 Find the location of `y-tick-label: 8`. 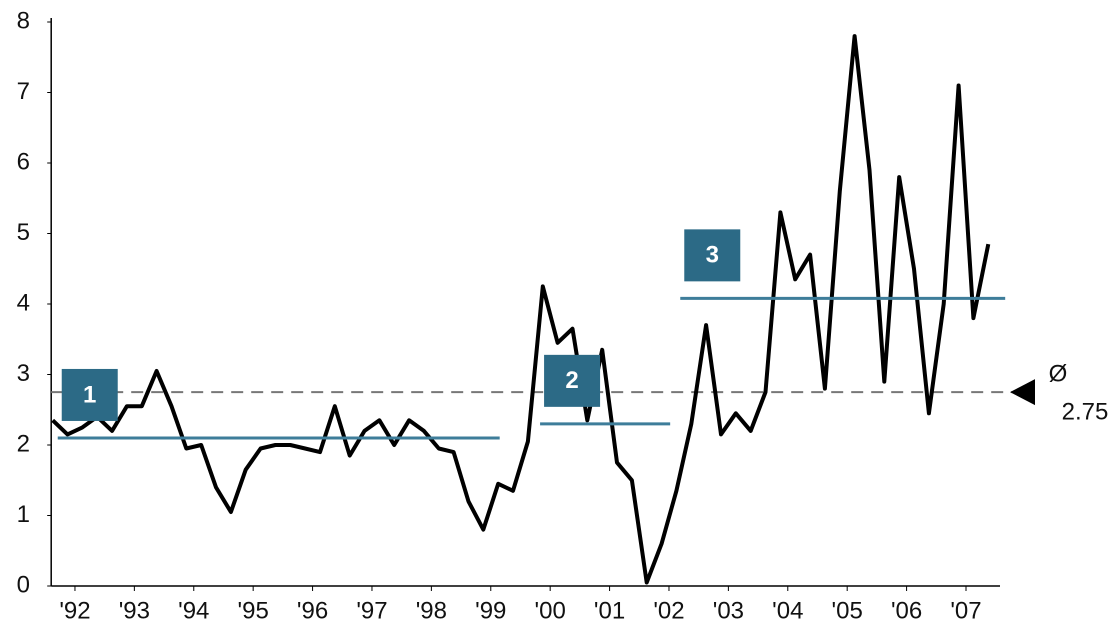

y-tick-label: 8 is located at coordinates (23, 20).